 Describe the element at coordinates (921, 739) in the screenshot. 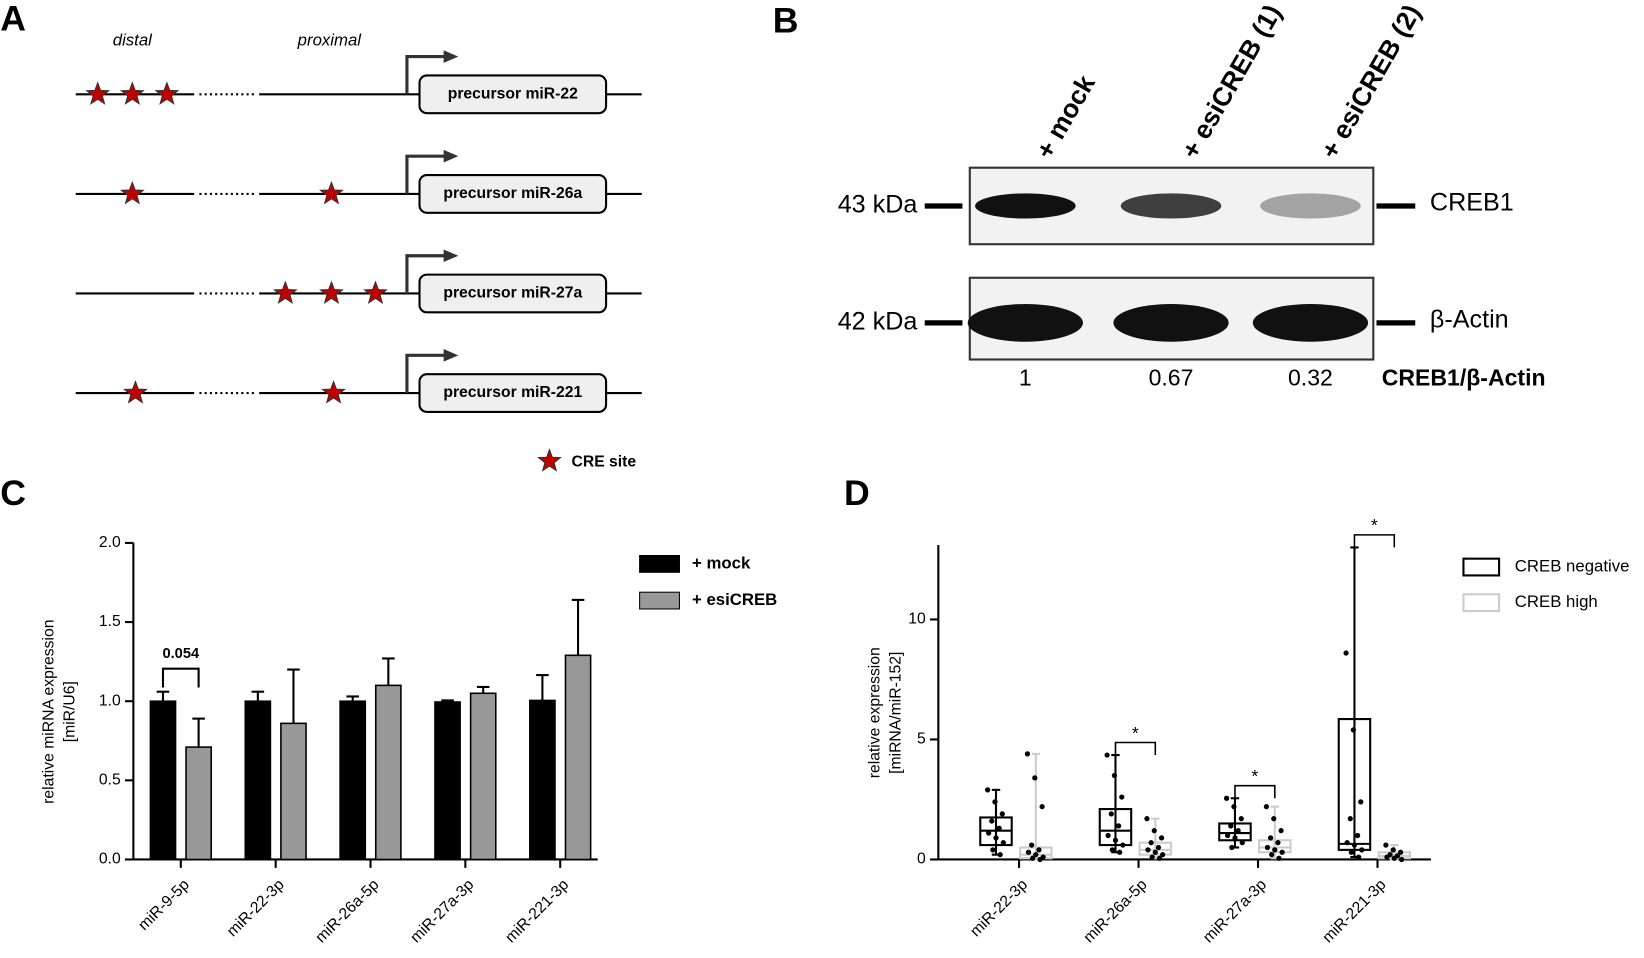

I see `y-tick-label: 5` at that location.